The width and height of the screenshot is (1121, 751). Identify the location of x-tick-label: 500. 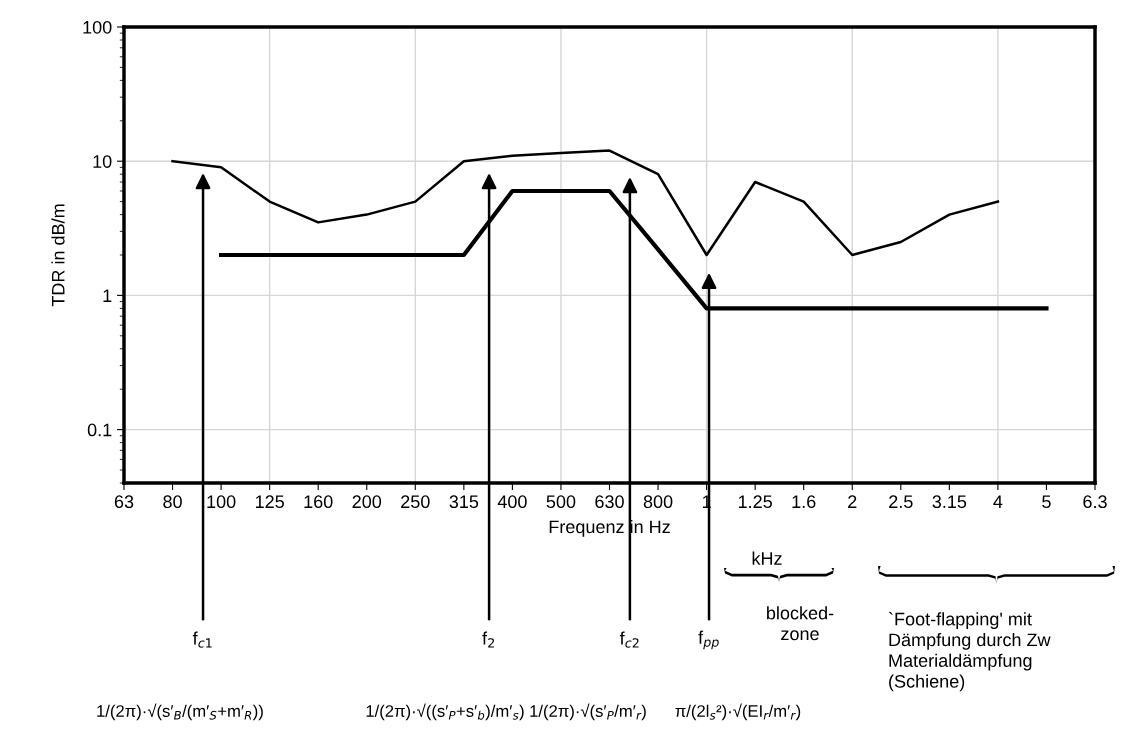
(561, 502).